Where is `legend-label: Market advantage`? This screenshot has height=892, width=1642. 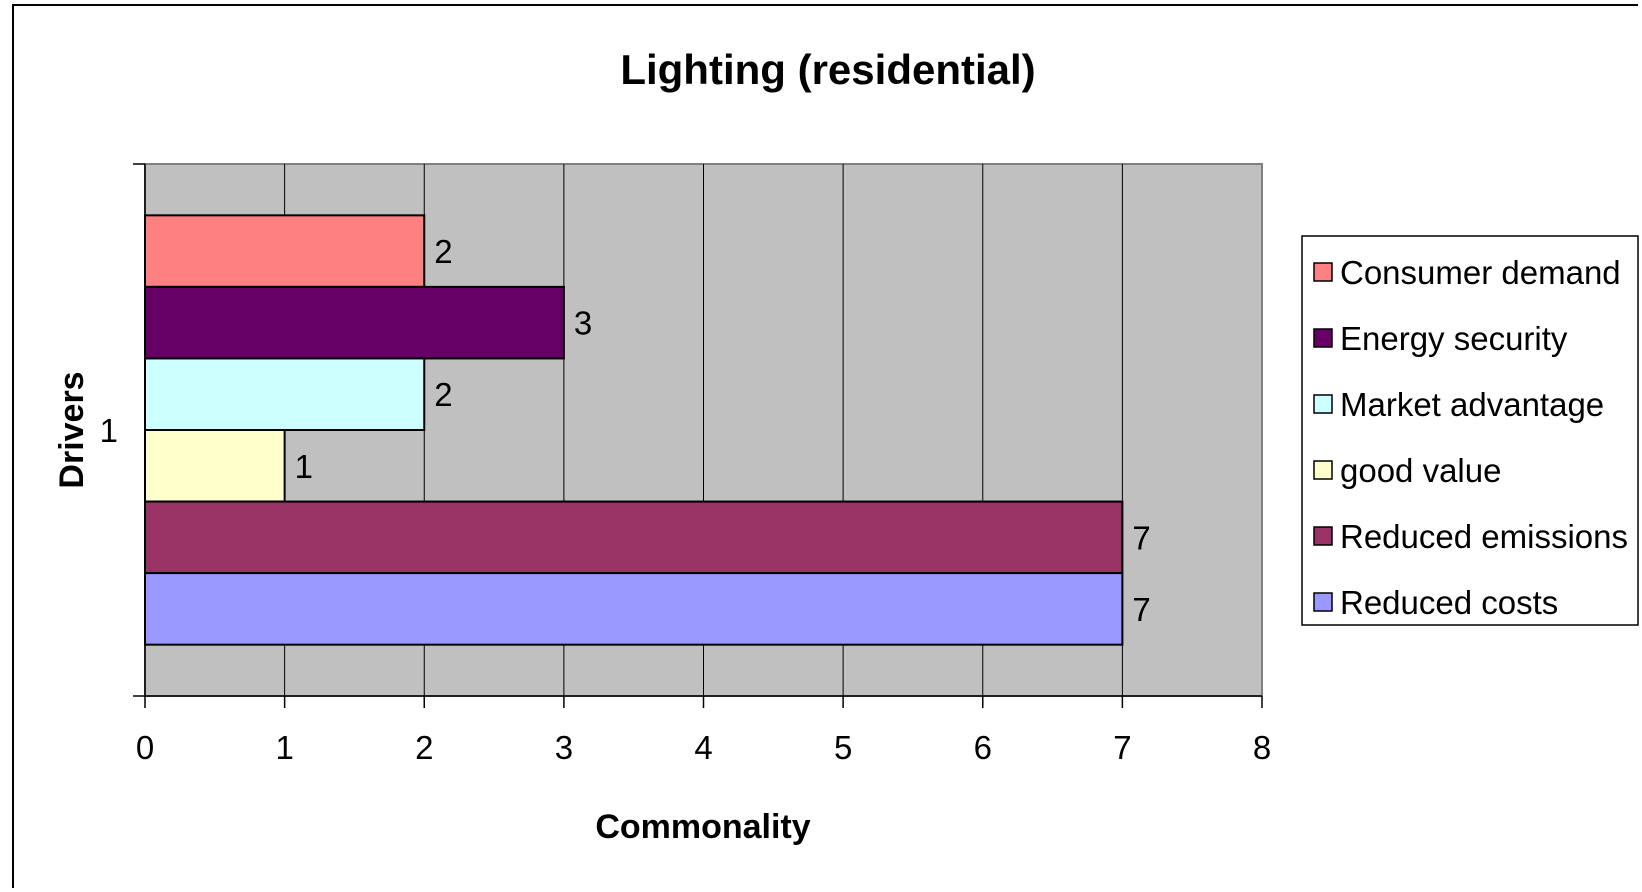
legend-label: Market advantage is located at coordinates (1472, 404).